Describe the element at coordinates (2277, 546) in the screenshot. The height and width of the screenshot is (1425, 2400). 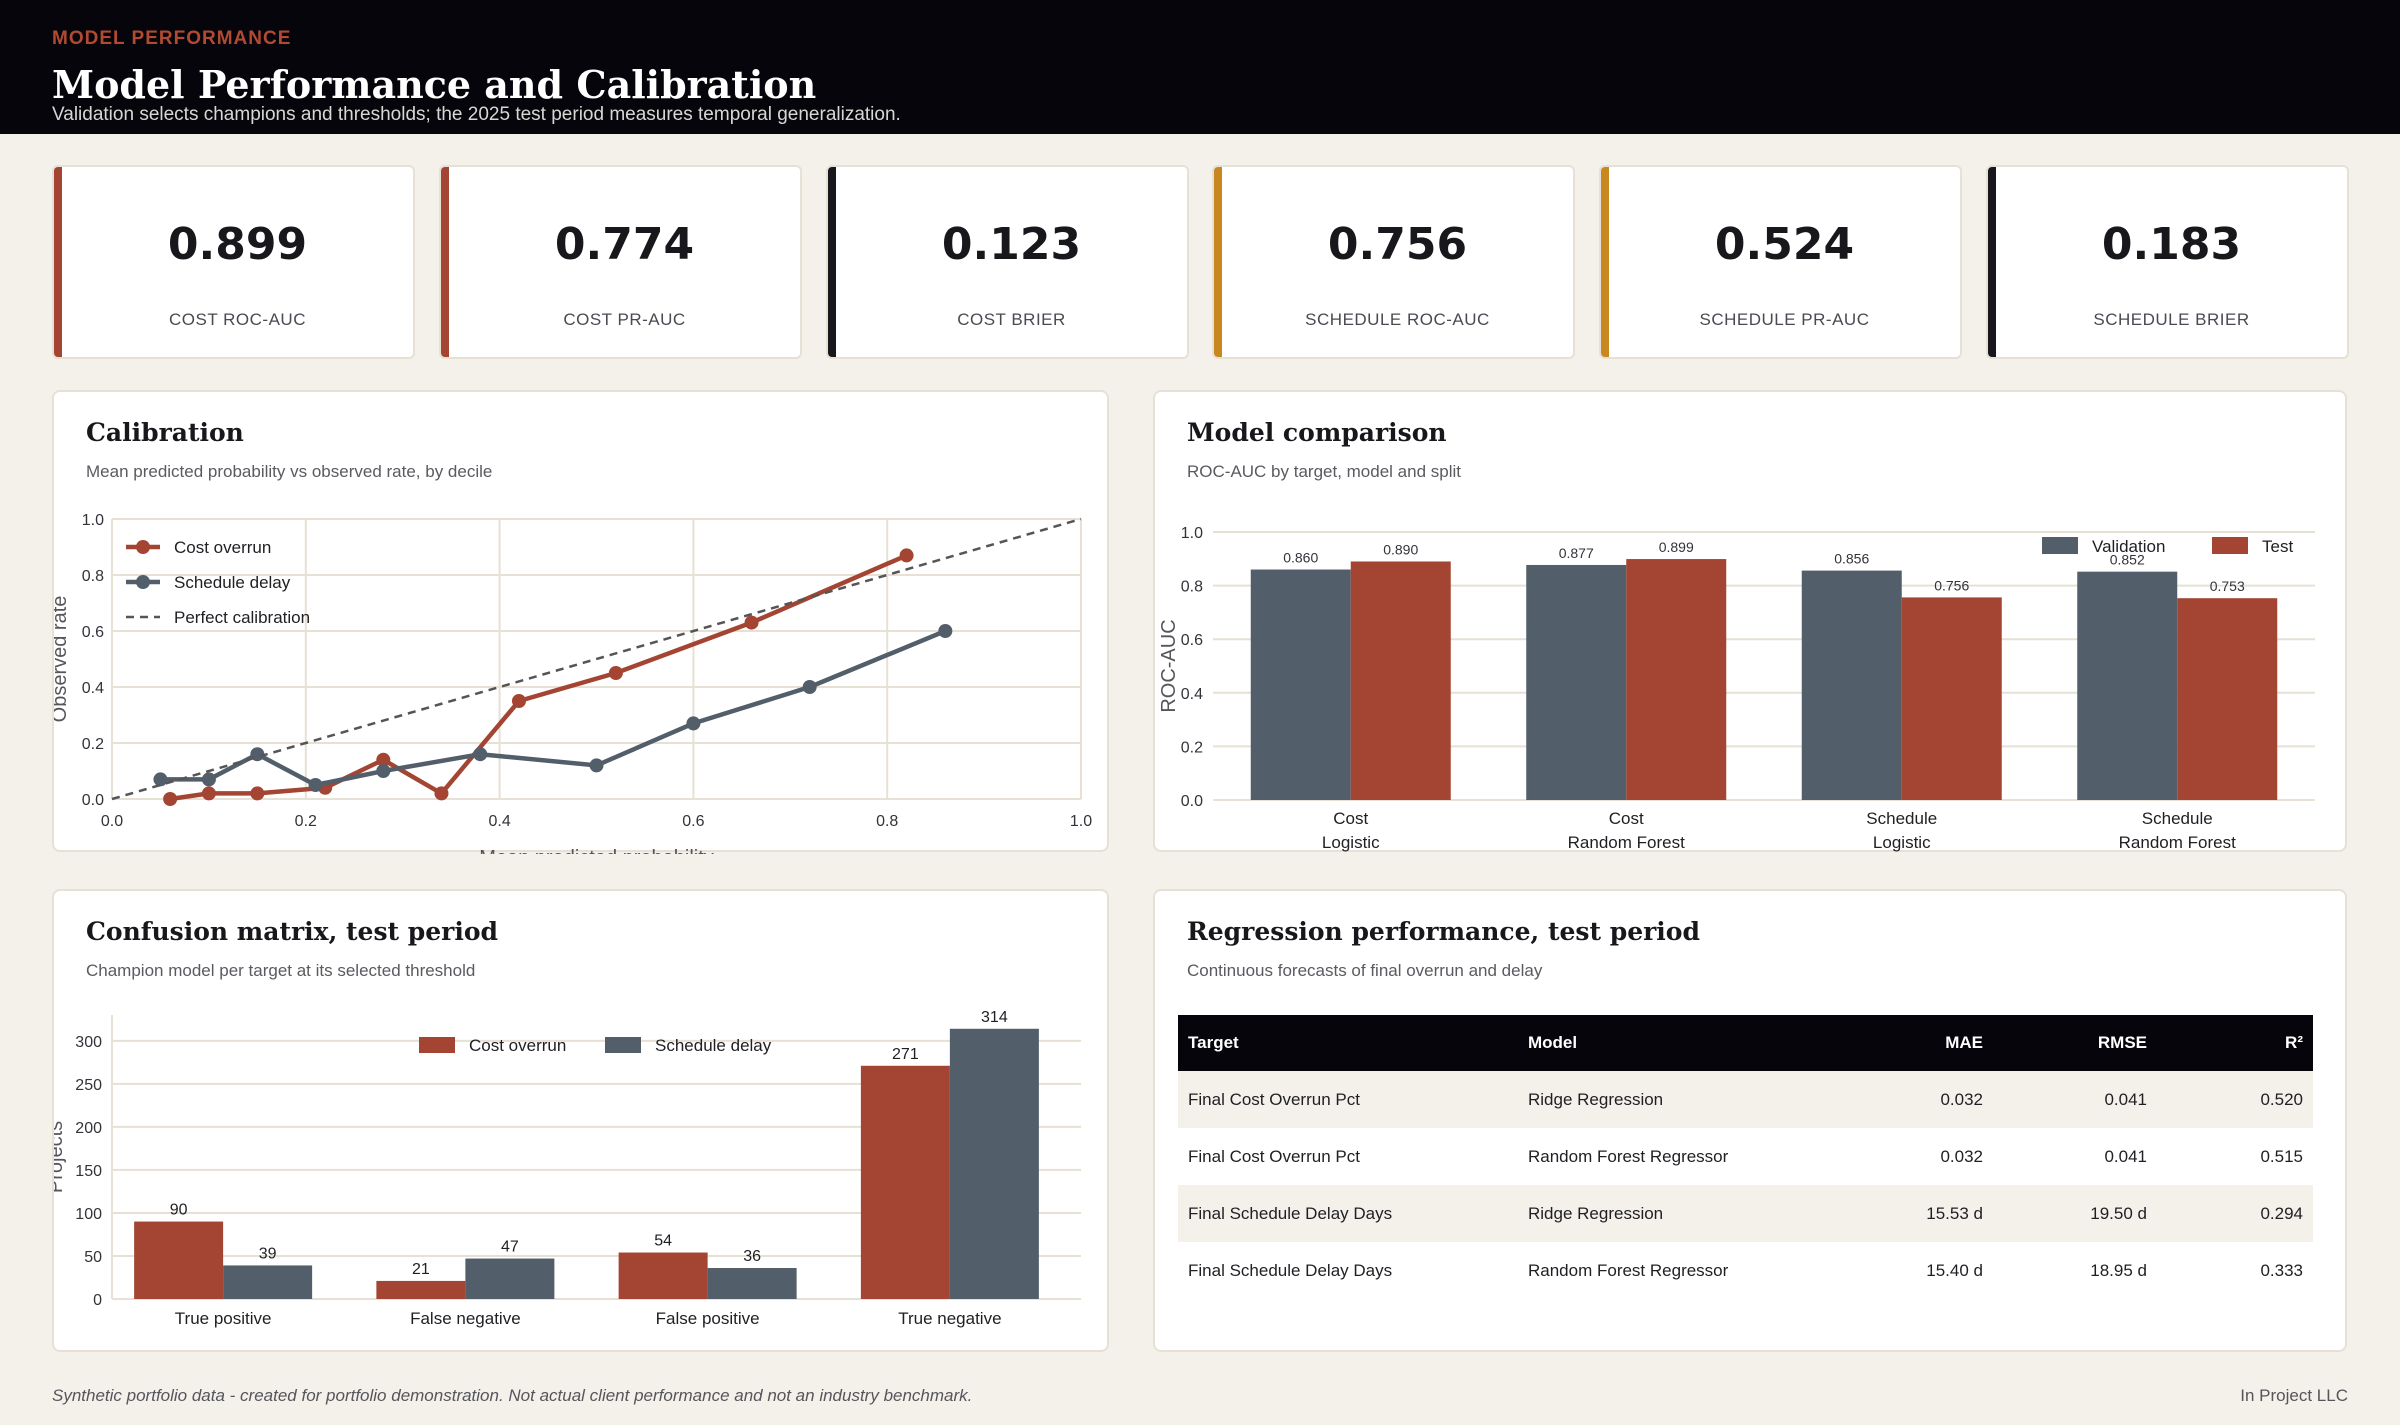
I see `legend-label: Test` at that location.